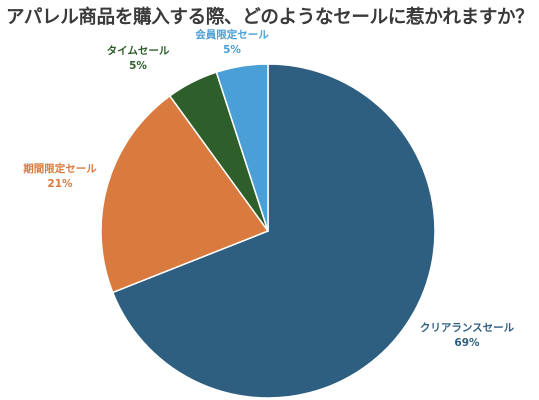 Image resolution: width=539 pixels, height=400 pixels. I want to click on pie-slice-member-only, so click(242, 147).